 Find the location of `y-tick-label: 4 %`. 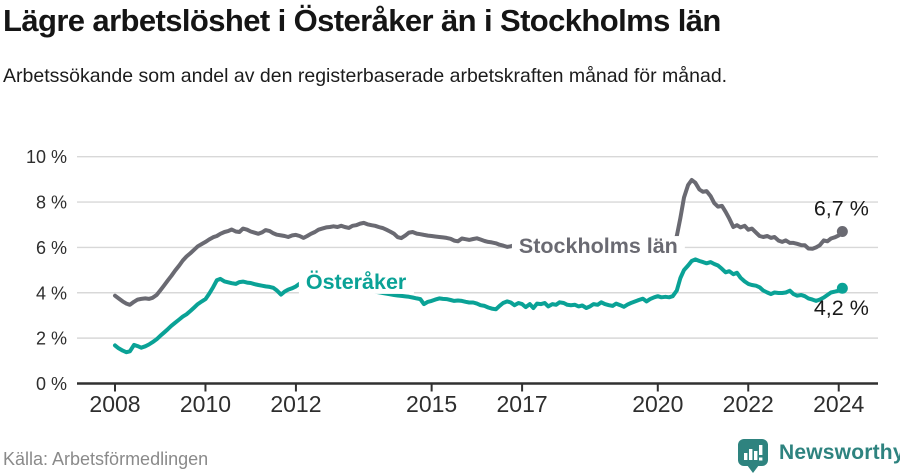

y-tick-label: 4 % is located at coordinates (51, 293).